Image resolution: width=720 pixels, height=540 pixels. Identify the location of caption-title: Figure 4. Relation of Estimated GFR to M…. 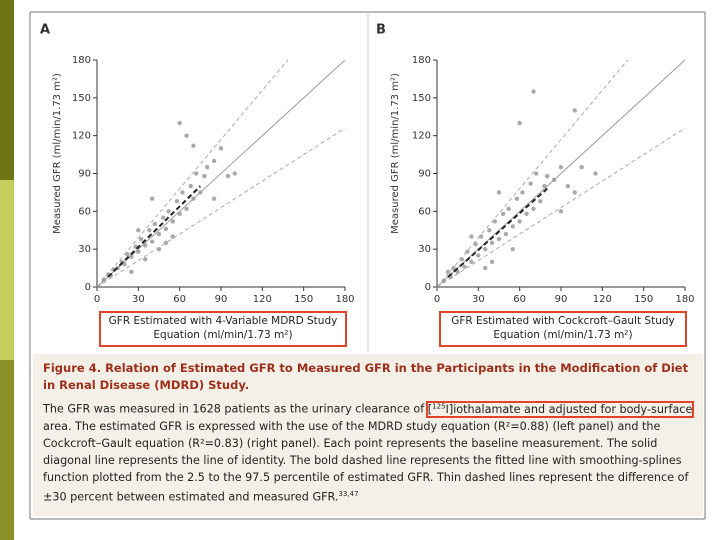
(366, 376).